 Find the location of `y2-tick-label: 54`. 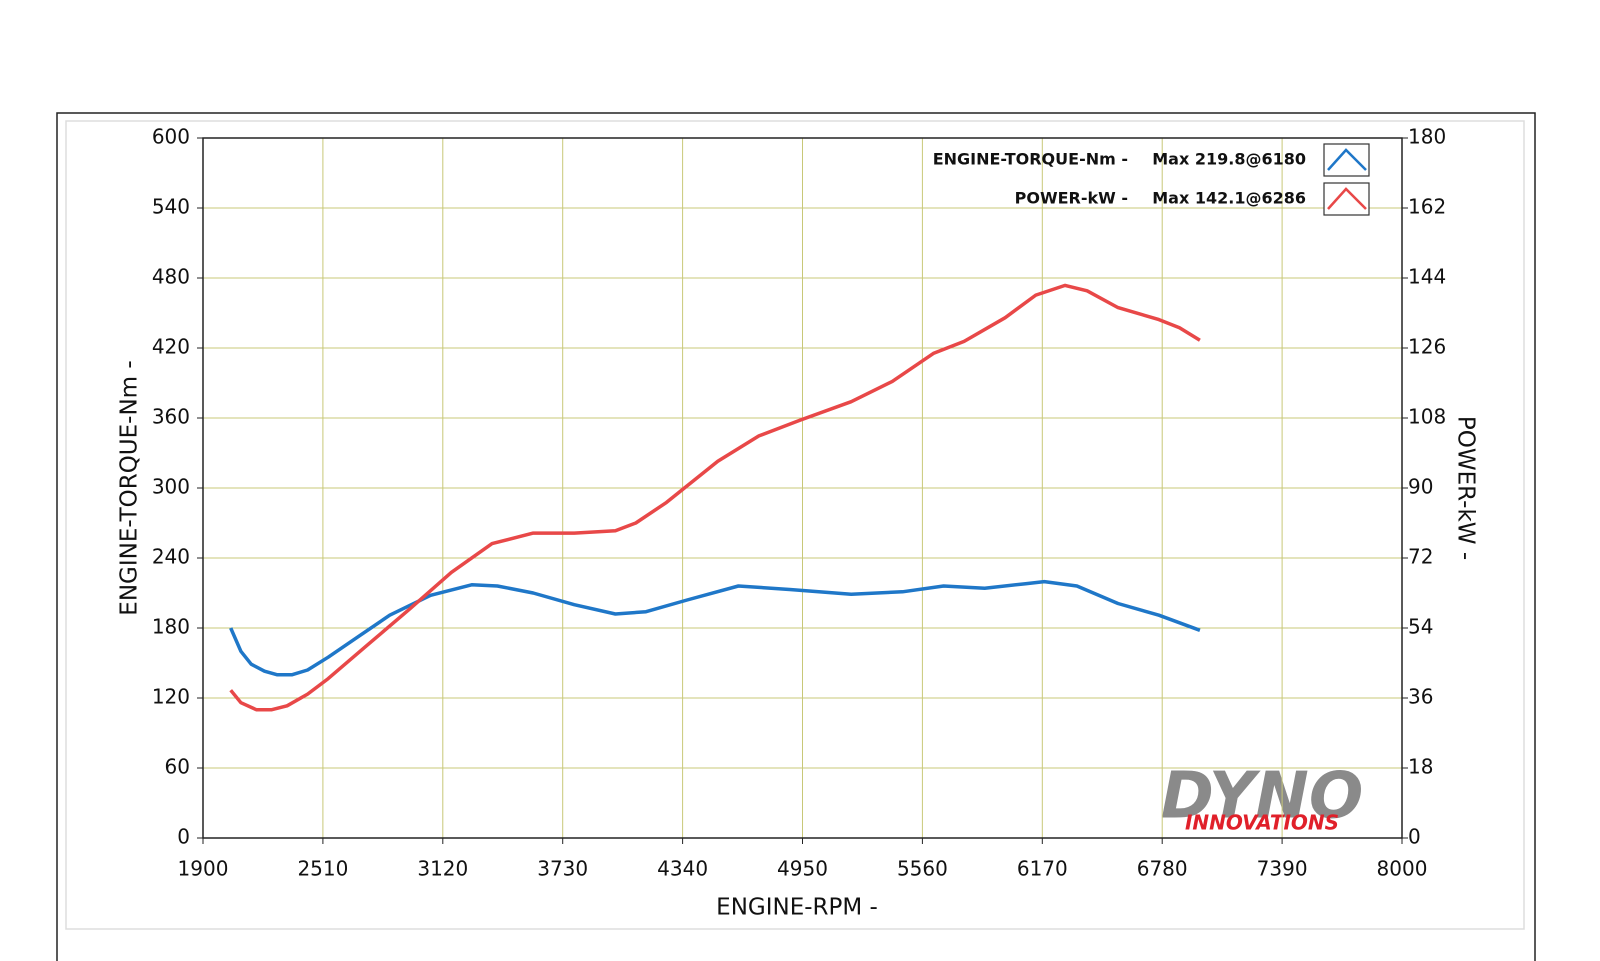

y2-tick-label: 54 is located at coordinates (1420, 627).